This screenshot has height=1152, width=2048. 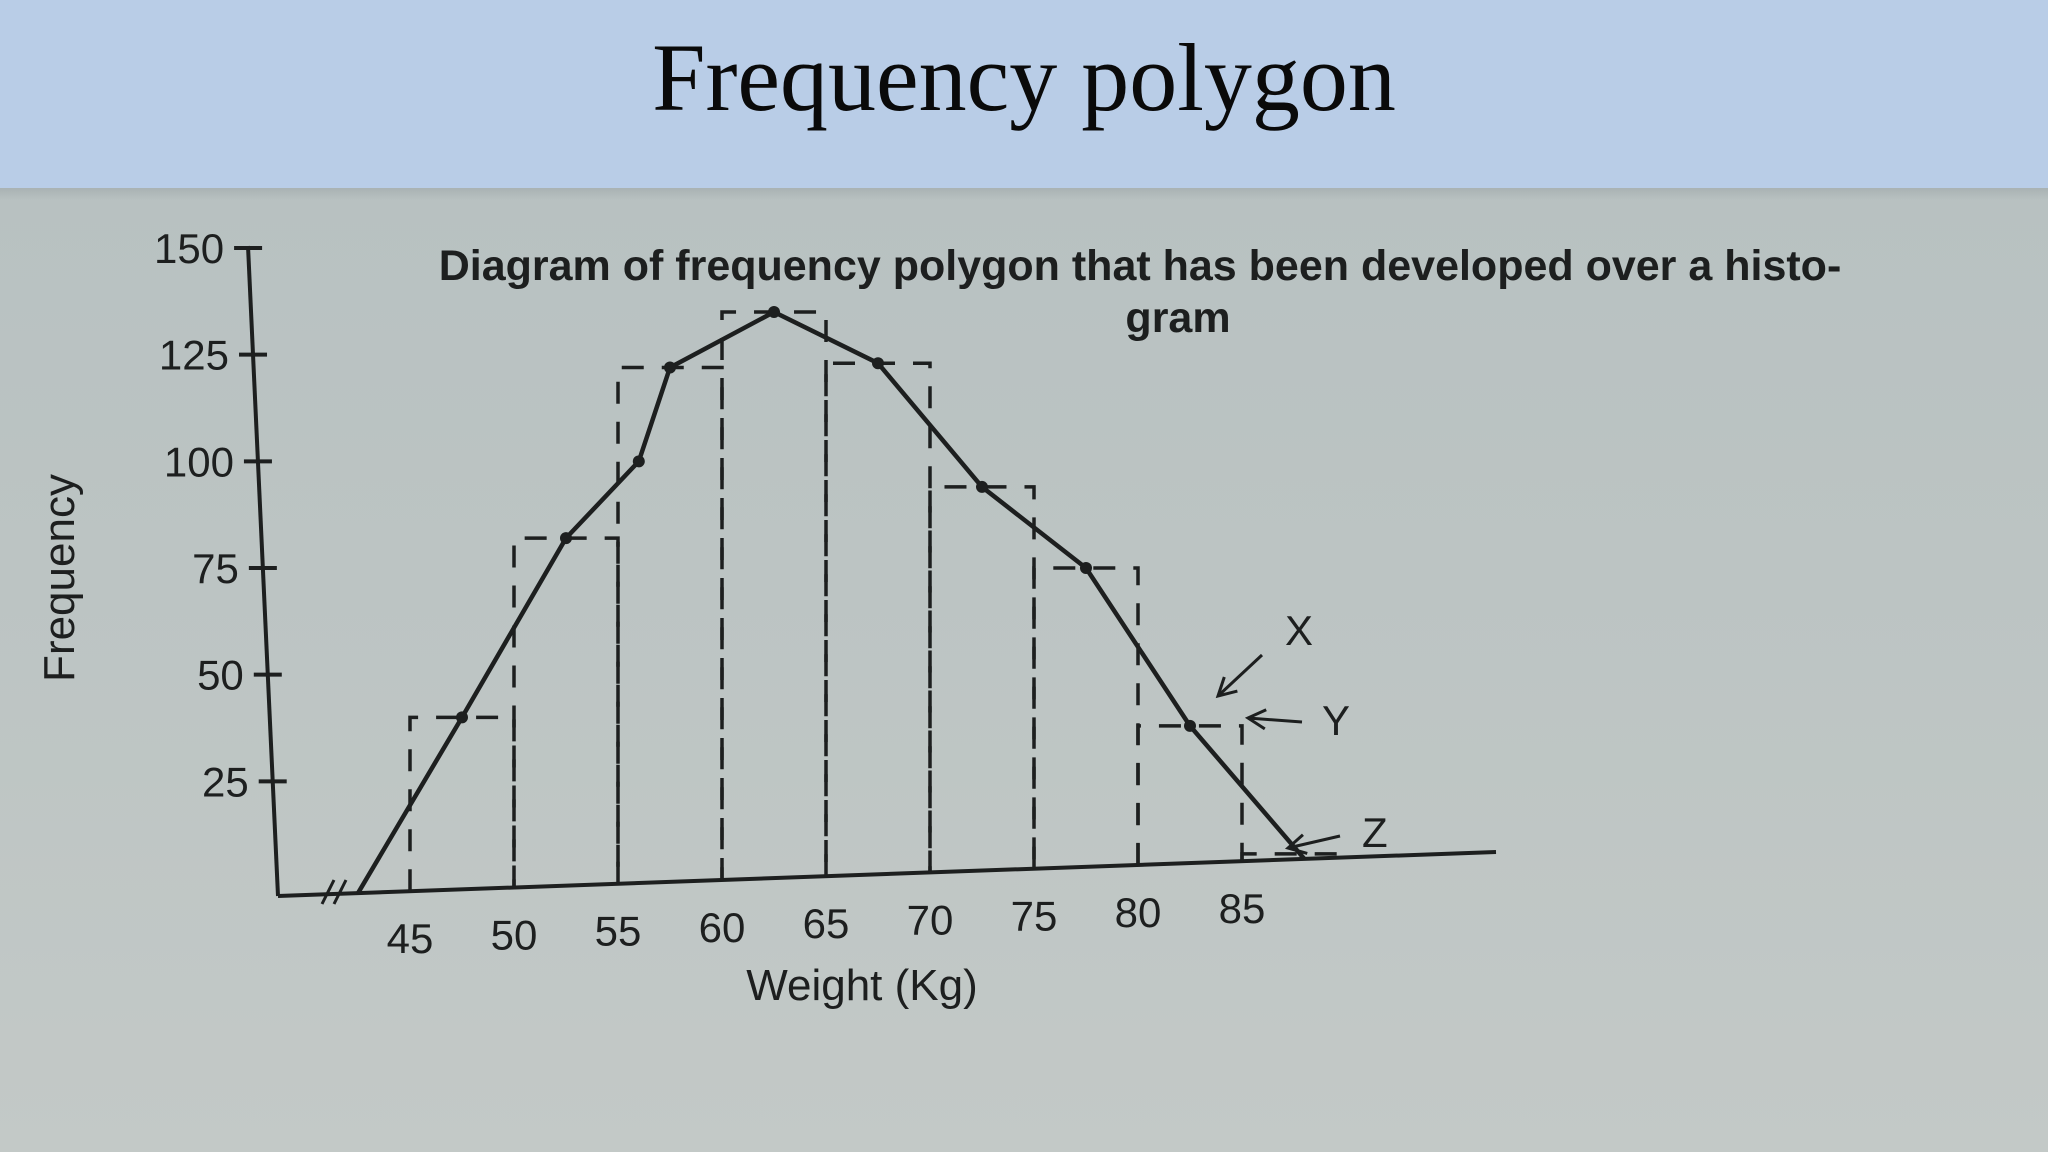 I want to click on y-tick-label: 150, so click(x=189, y=248).